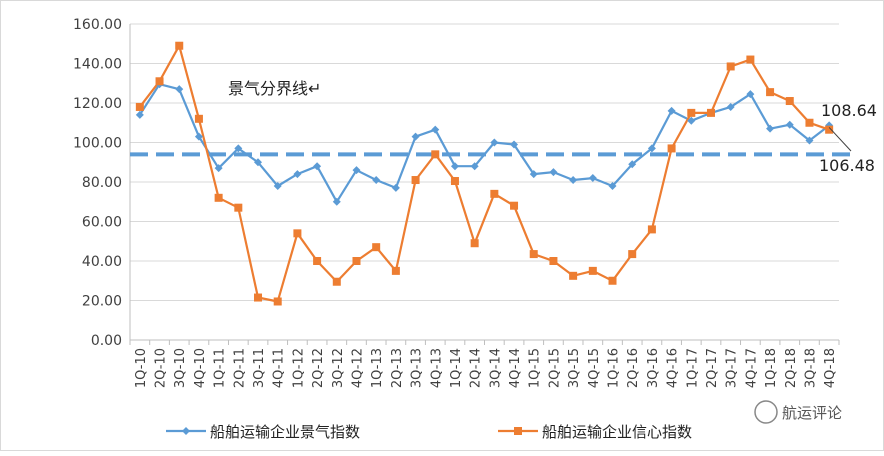 The image size is (884, 456). What do you see at coordinates (456, 368) in the screenshot?
I see `x-tick-label: 1Q-14` at bounding box center [456, 368].